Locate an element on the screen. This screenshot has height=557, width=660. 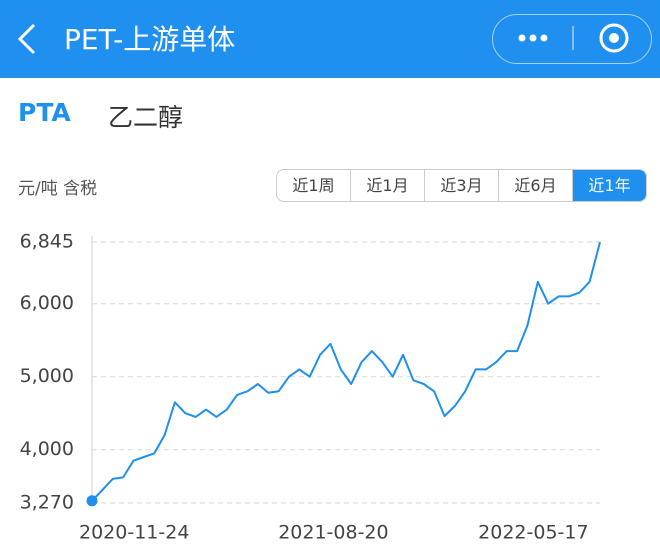
page-title: PET-上游单体 is located at coordinates (150, 39).